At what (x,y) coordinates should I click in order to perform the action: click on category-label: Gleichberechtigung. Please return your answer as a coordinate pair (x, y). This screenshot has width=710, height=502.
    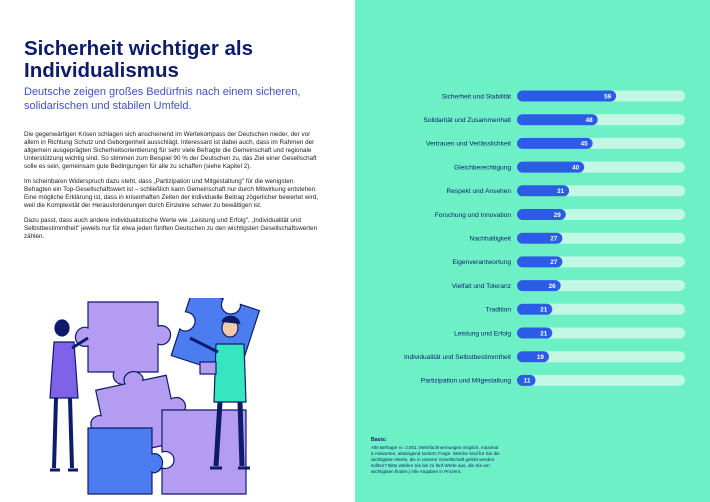
    Looking at the image, I should click on (482, 167).